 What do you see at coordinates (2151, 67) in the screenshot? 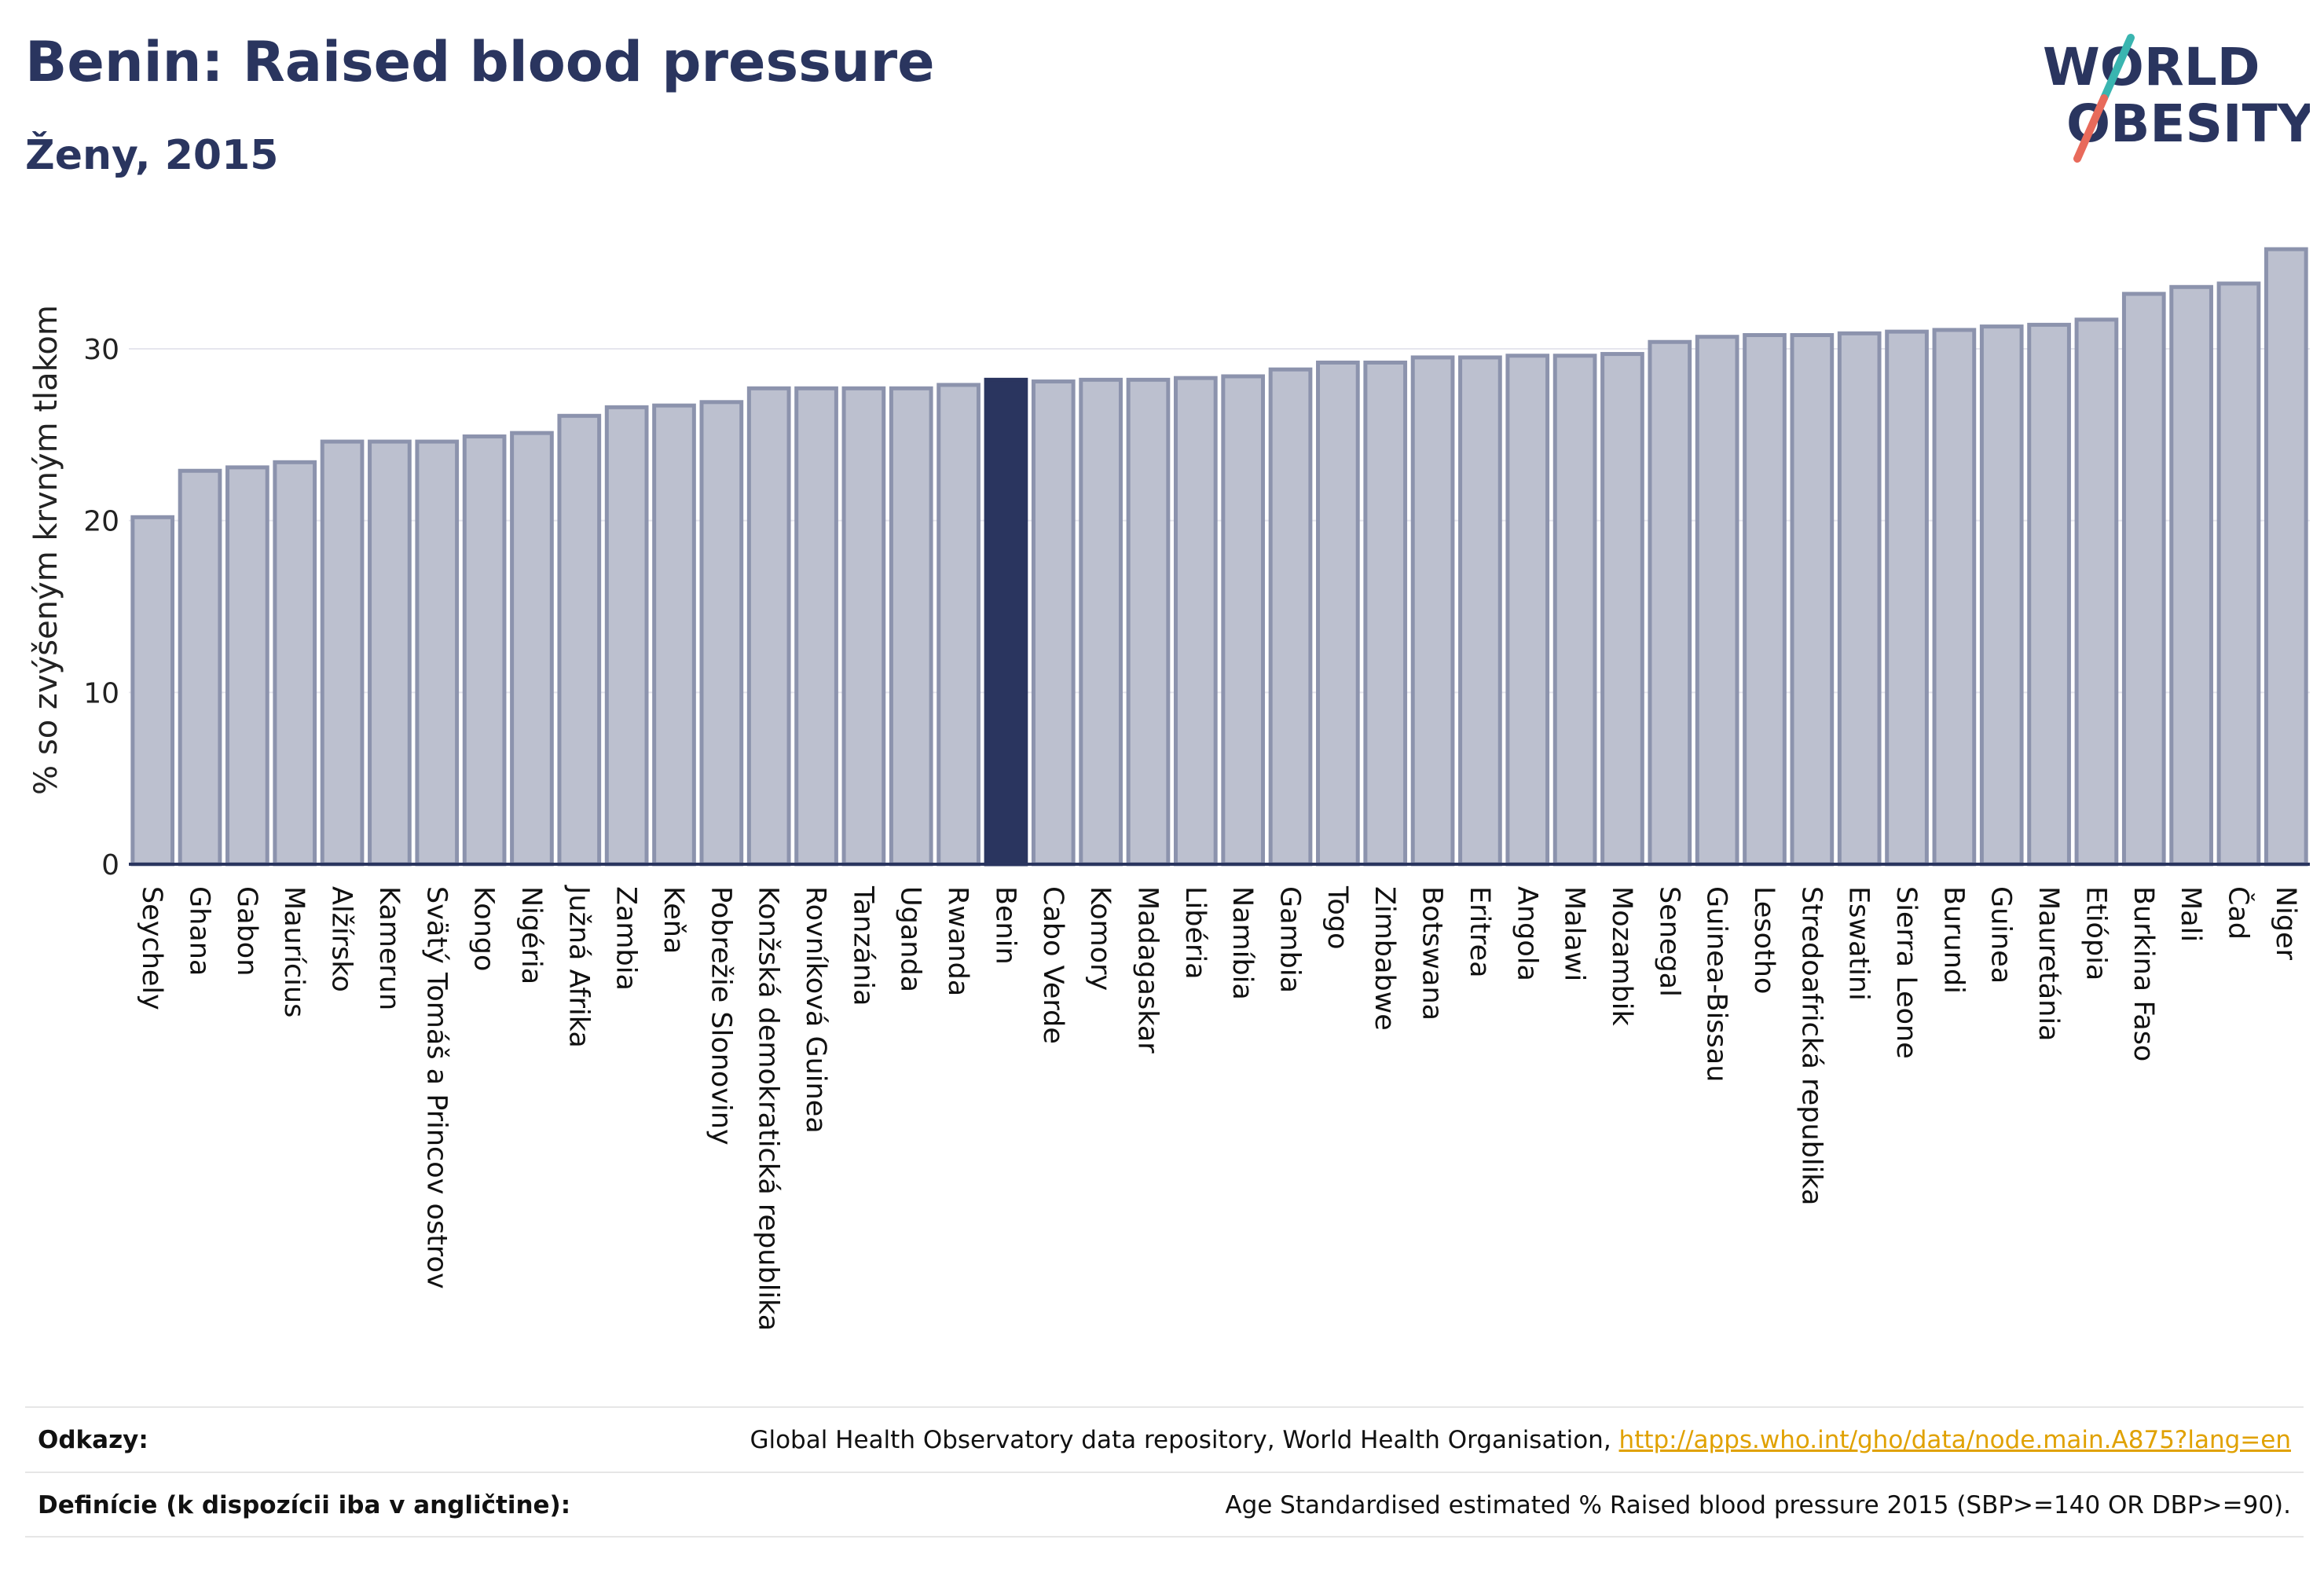
I see `logo-line-1: WORLD` at bounding box center [2151, 67].